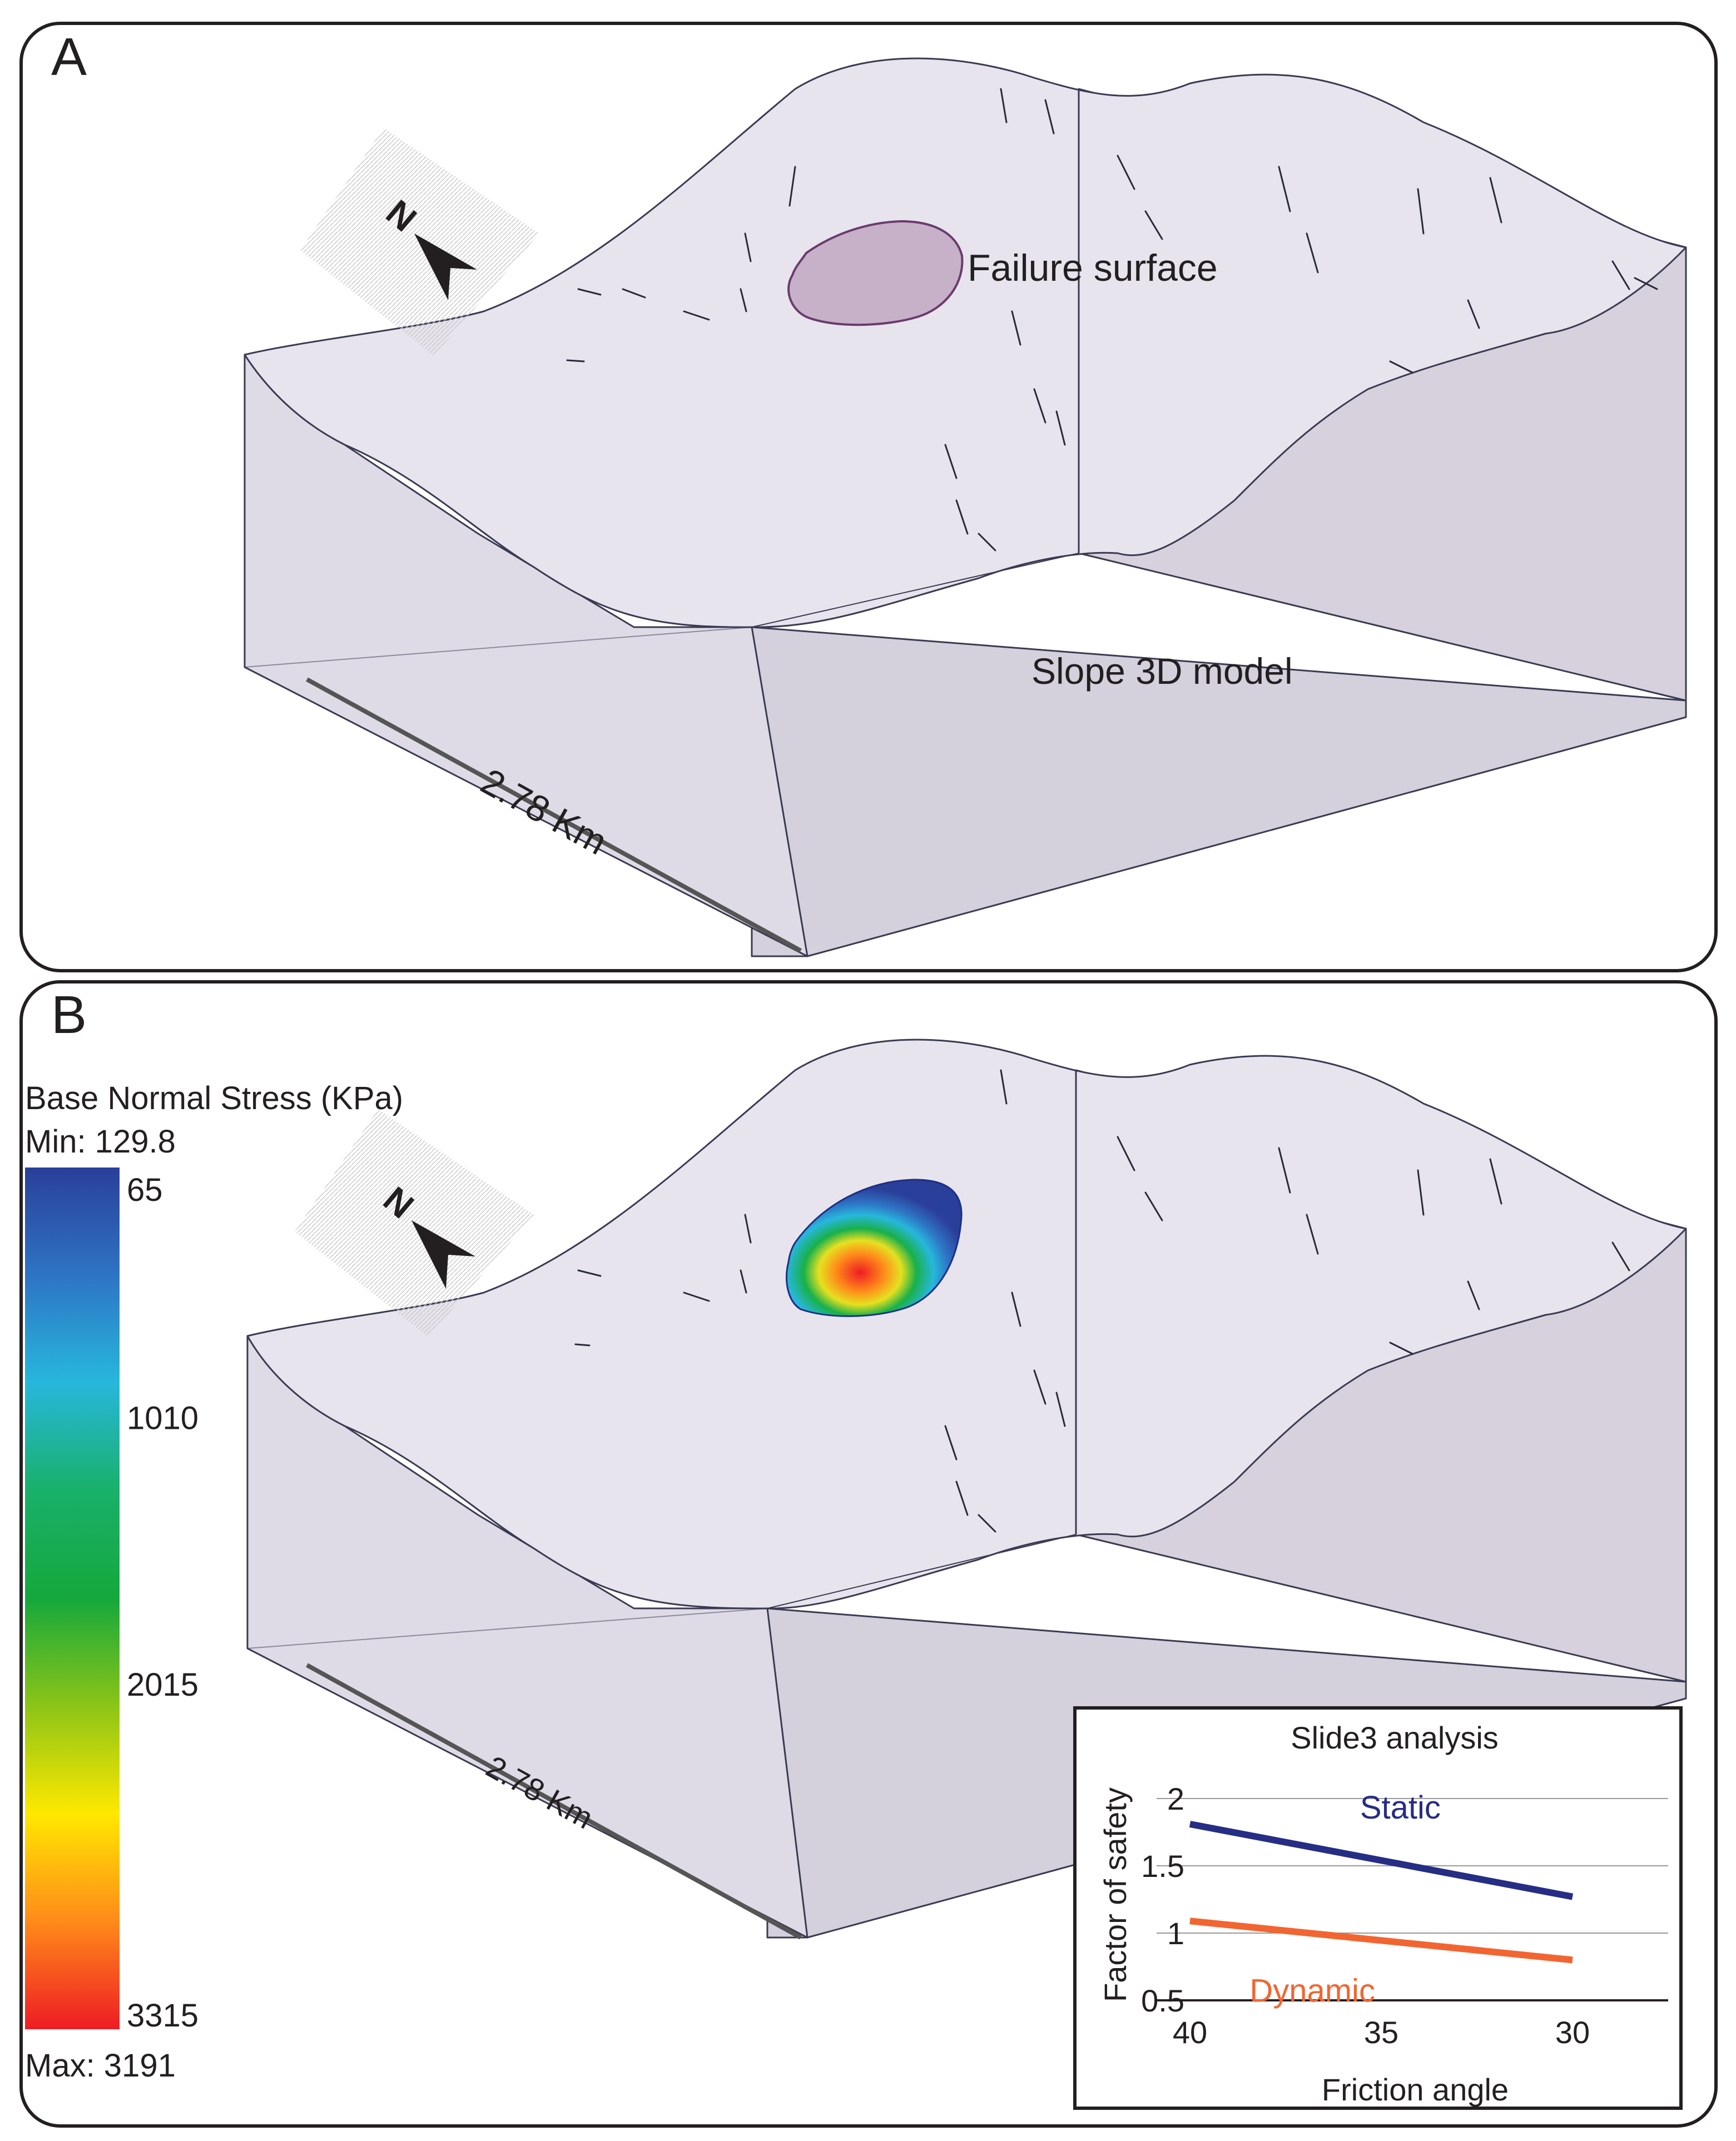 The height and width of the screenshot is (2141, 1736). I want to click on north-arrow-b: N, so click(414, 1223).